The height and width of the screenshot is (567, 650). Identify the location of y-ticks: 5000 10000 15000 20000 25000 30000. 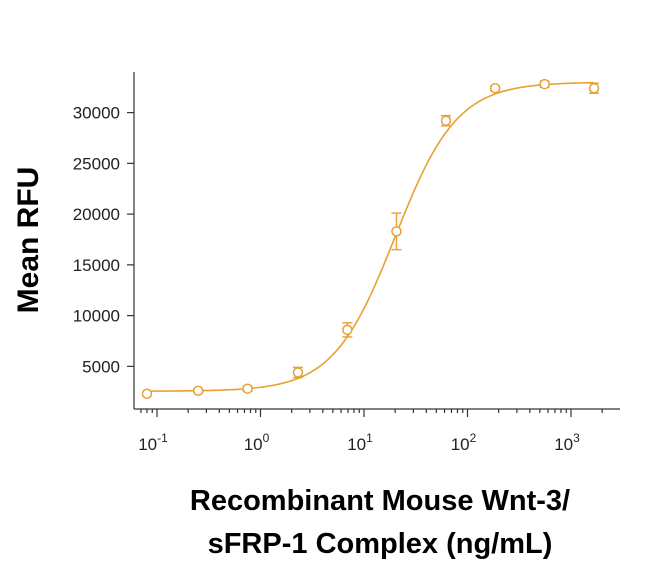
(103, 240).